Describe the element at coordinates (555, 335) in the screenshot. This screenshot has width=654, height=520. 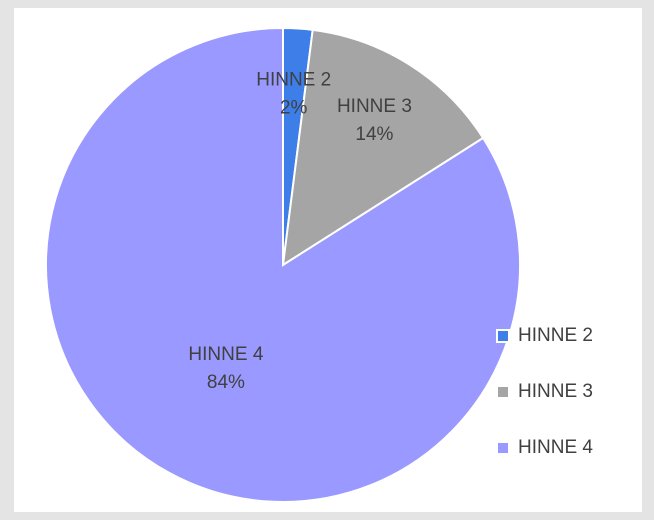
I see `legend-label: HINNE 2` at that location.